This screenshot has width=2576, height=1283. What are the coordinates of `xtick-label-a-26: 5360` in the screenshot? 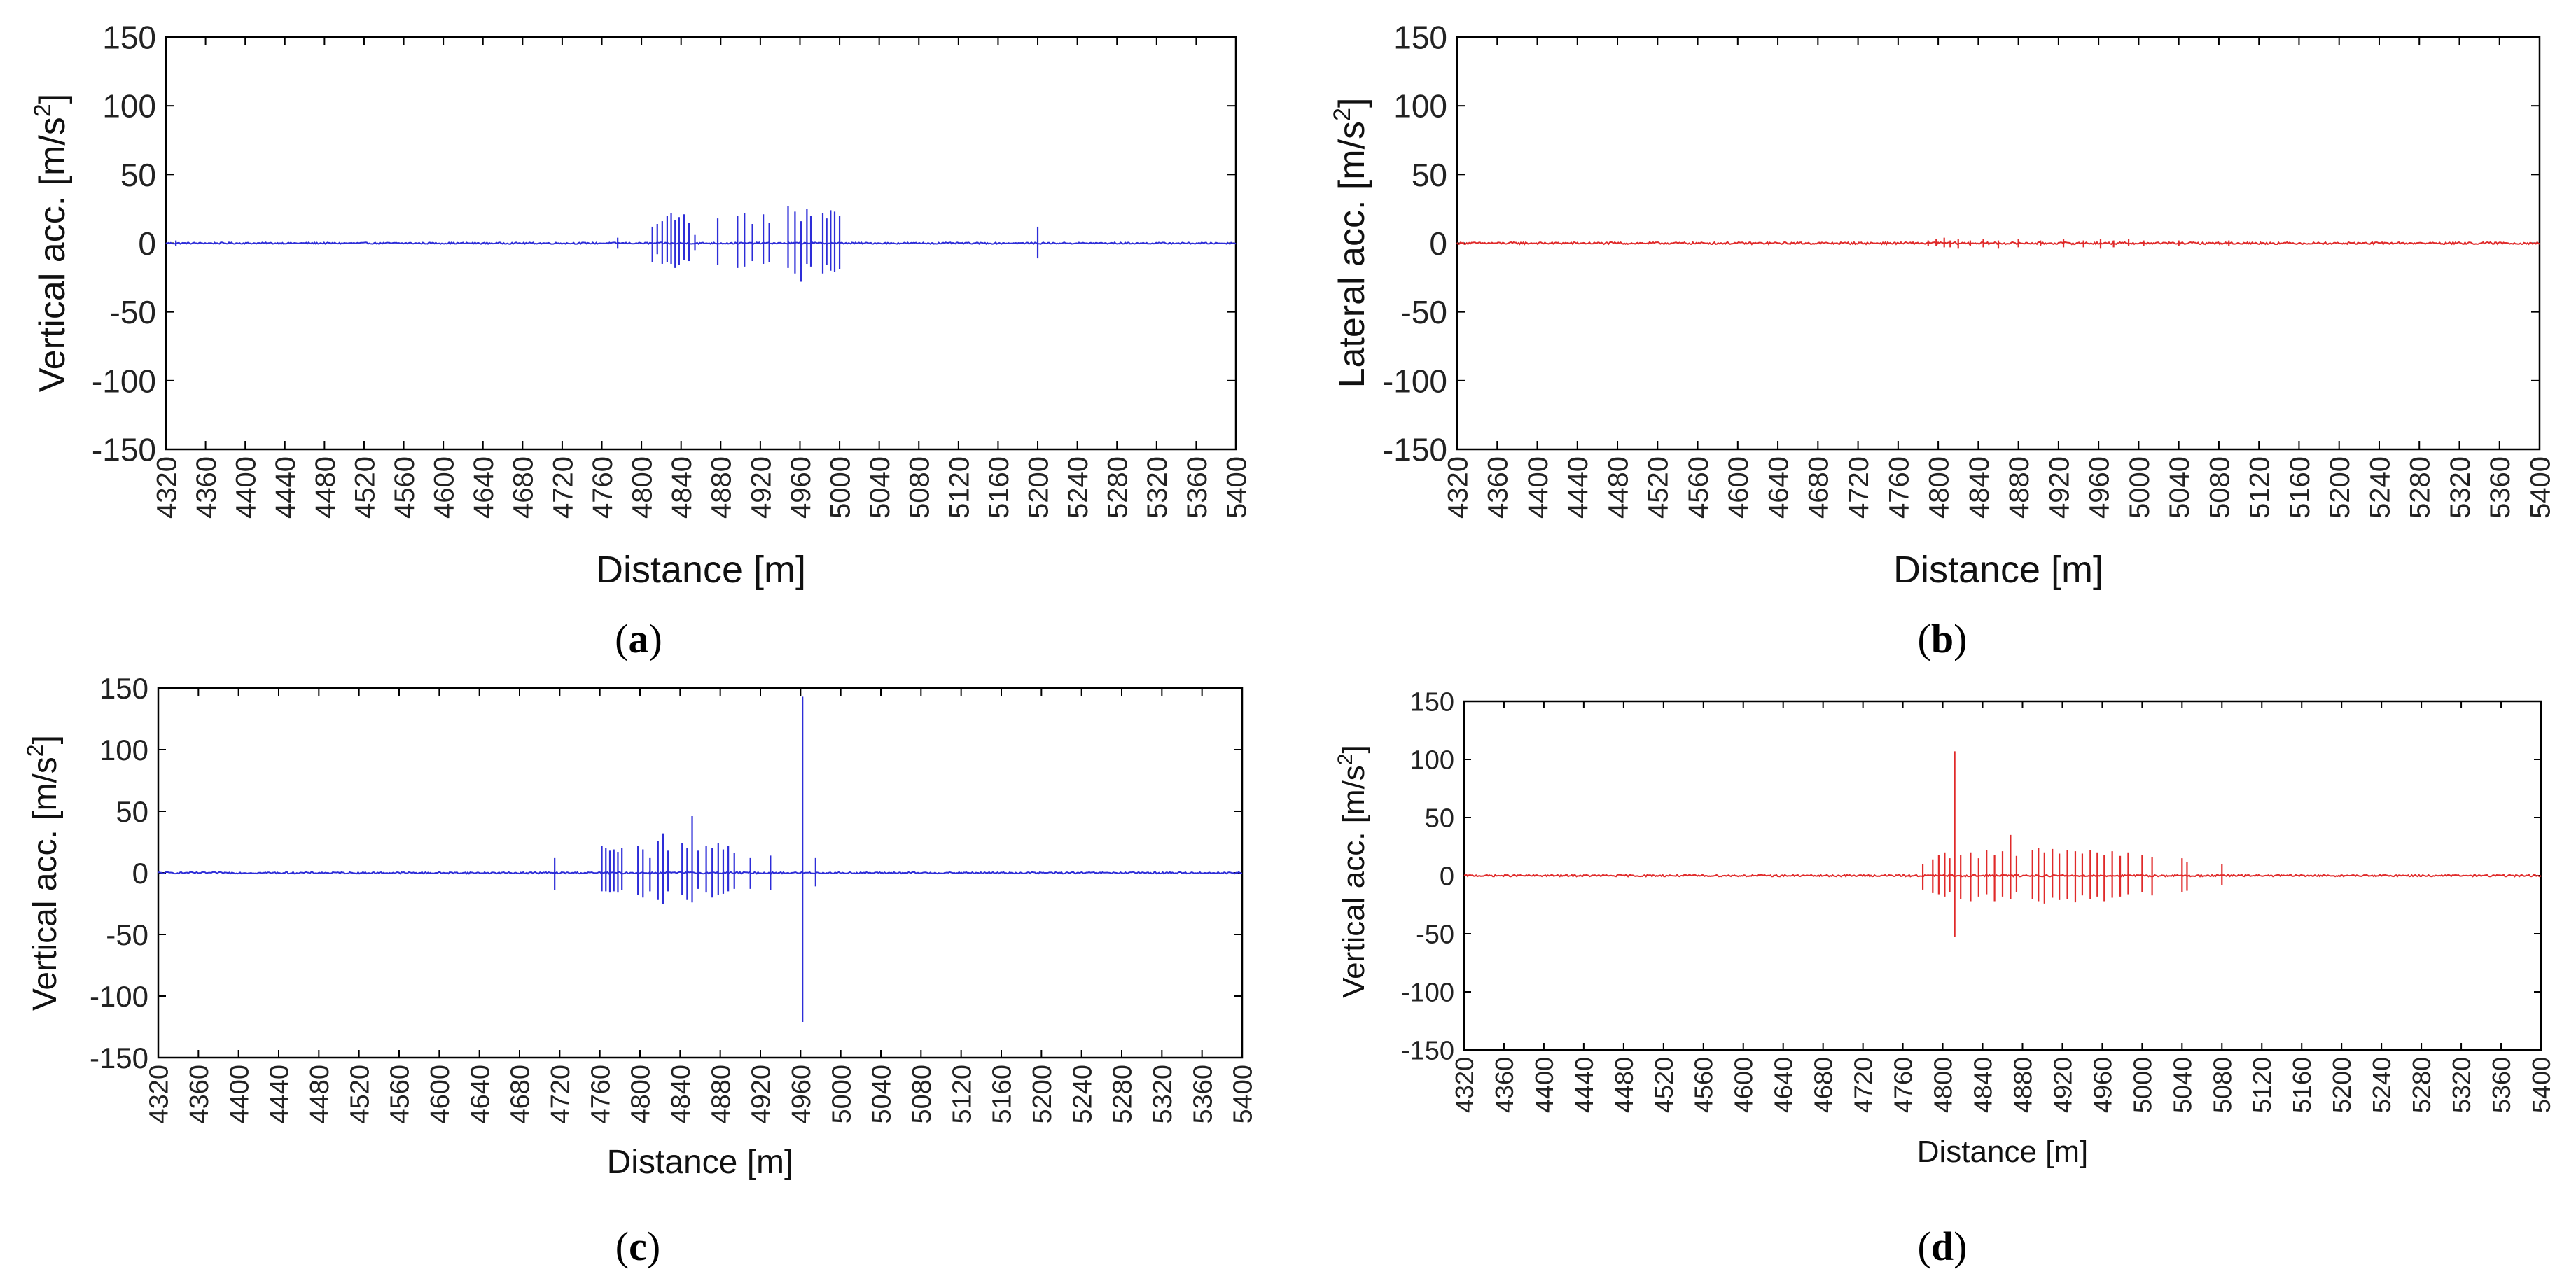 It's located at (1197, 488).